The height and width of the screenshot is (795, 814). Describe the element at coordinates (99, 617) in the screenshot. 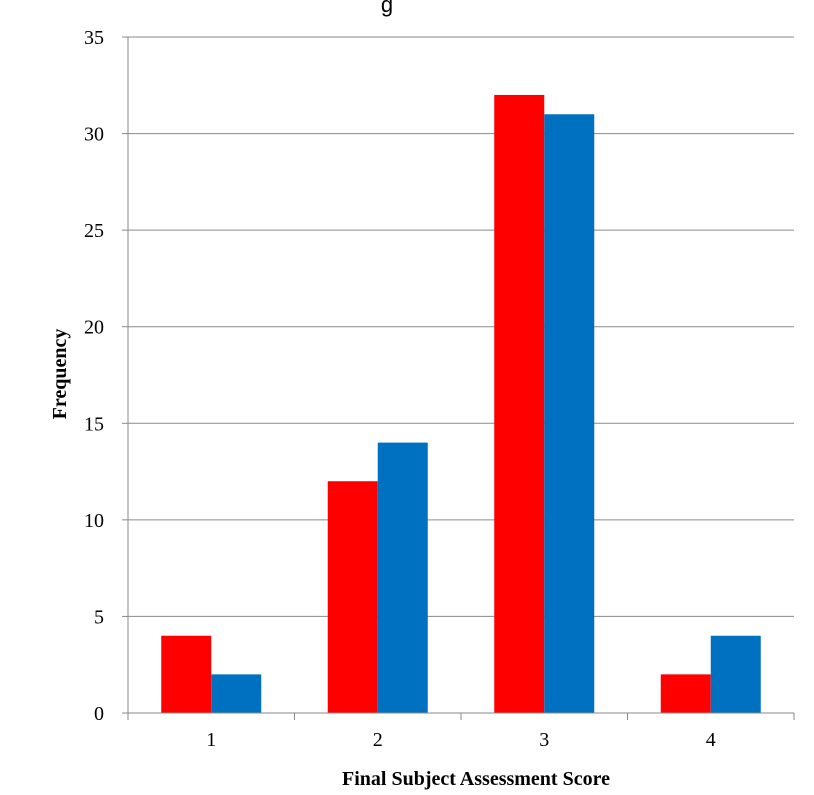

I see `y-tick-label: 5` at that location.